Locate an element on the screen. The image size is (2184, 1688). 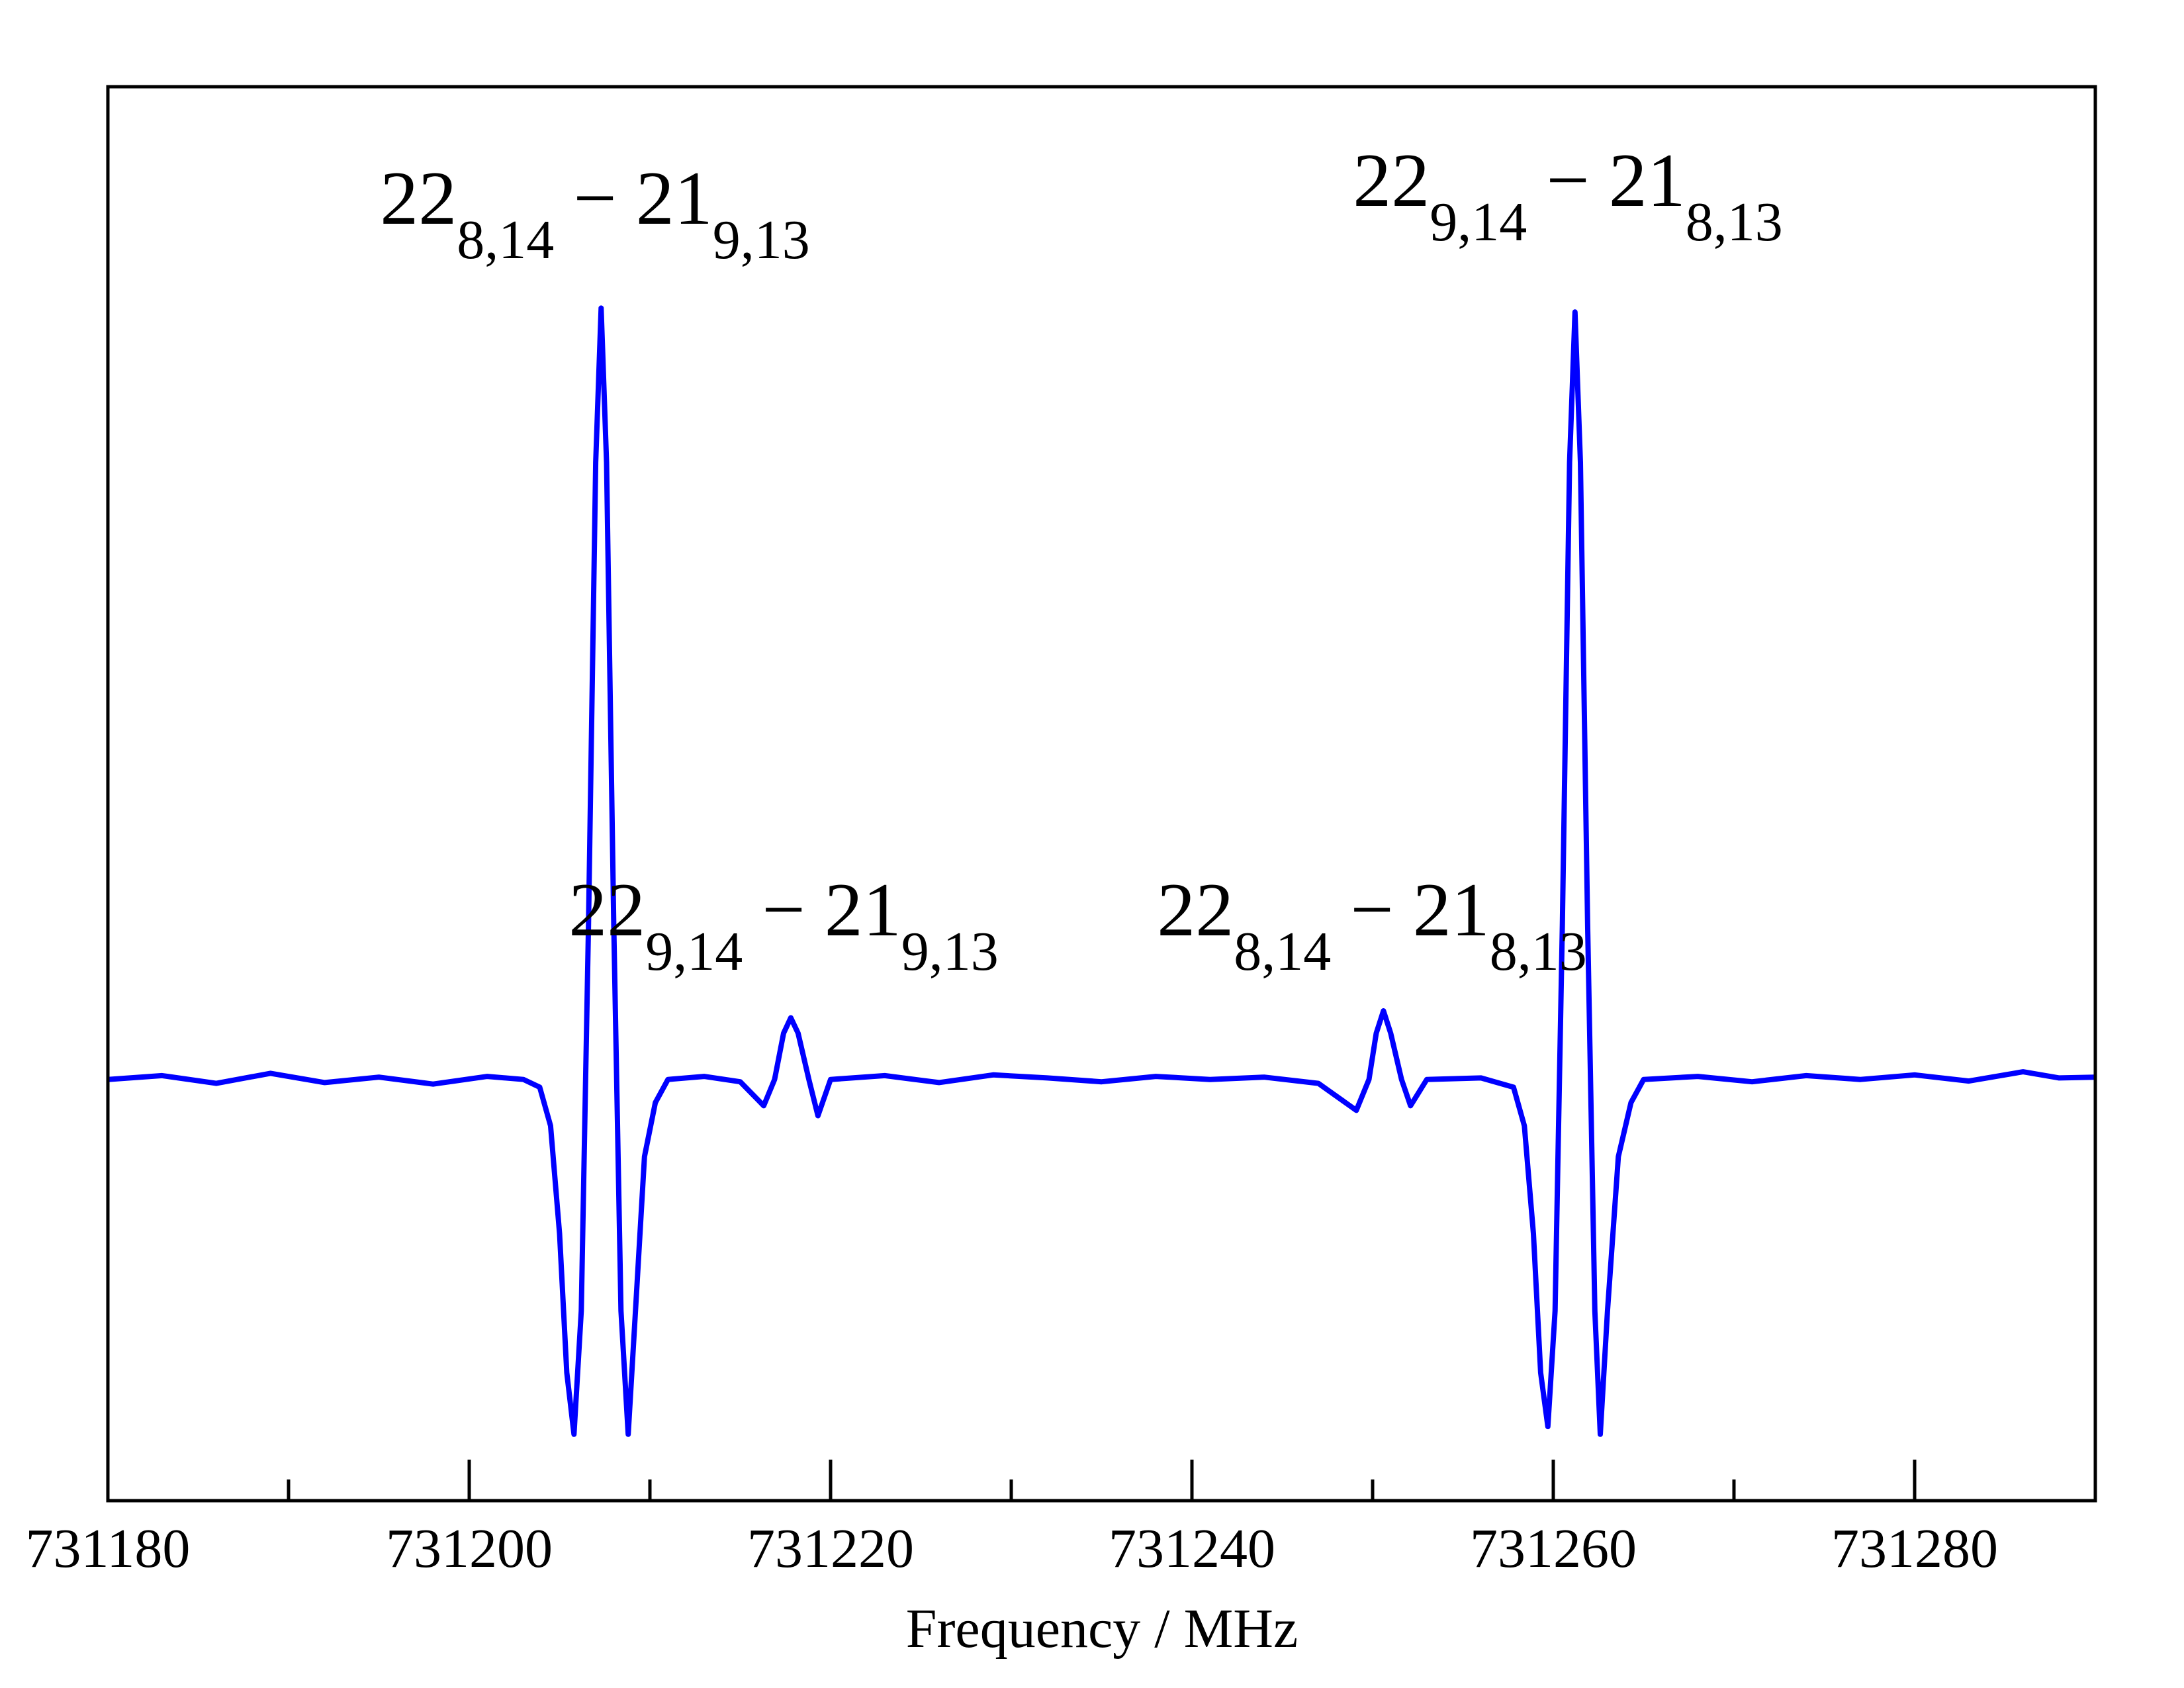
annotation: 228,14 − 218,13 is located at coordinates (1371, 925).